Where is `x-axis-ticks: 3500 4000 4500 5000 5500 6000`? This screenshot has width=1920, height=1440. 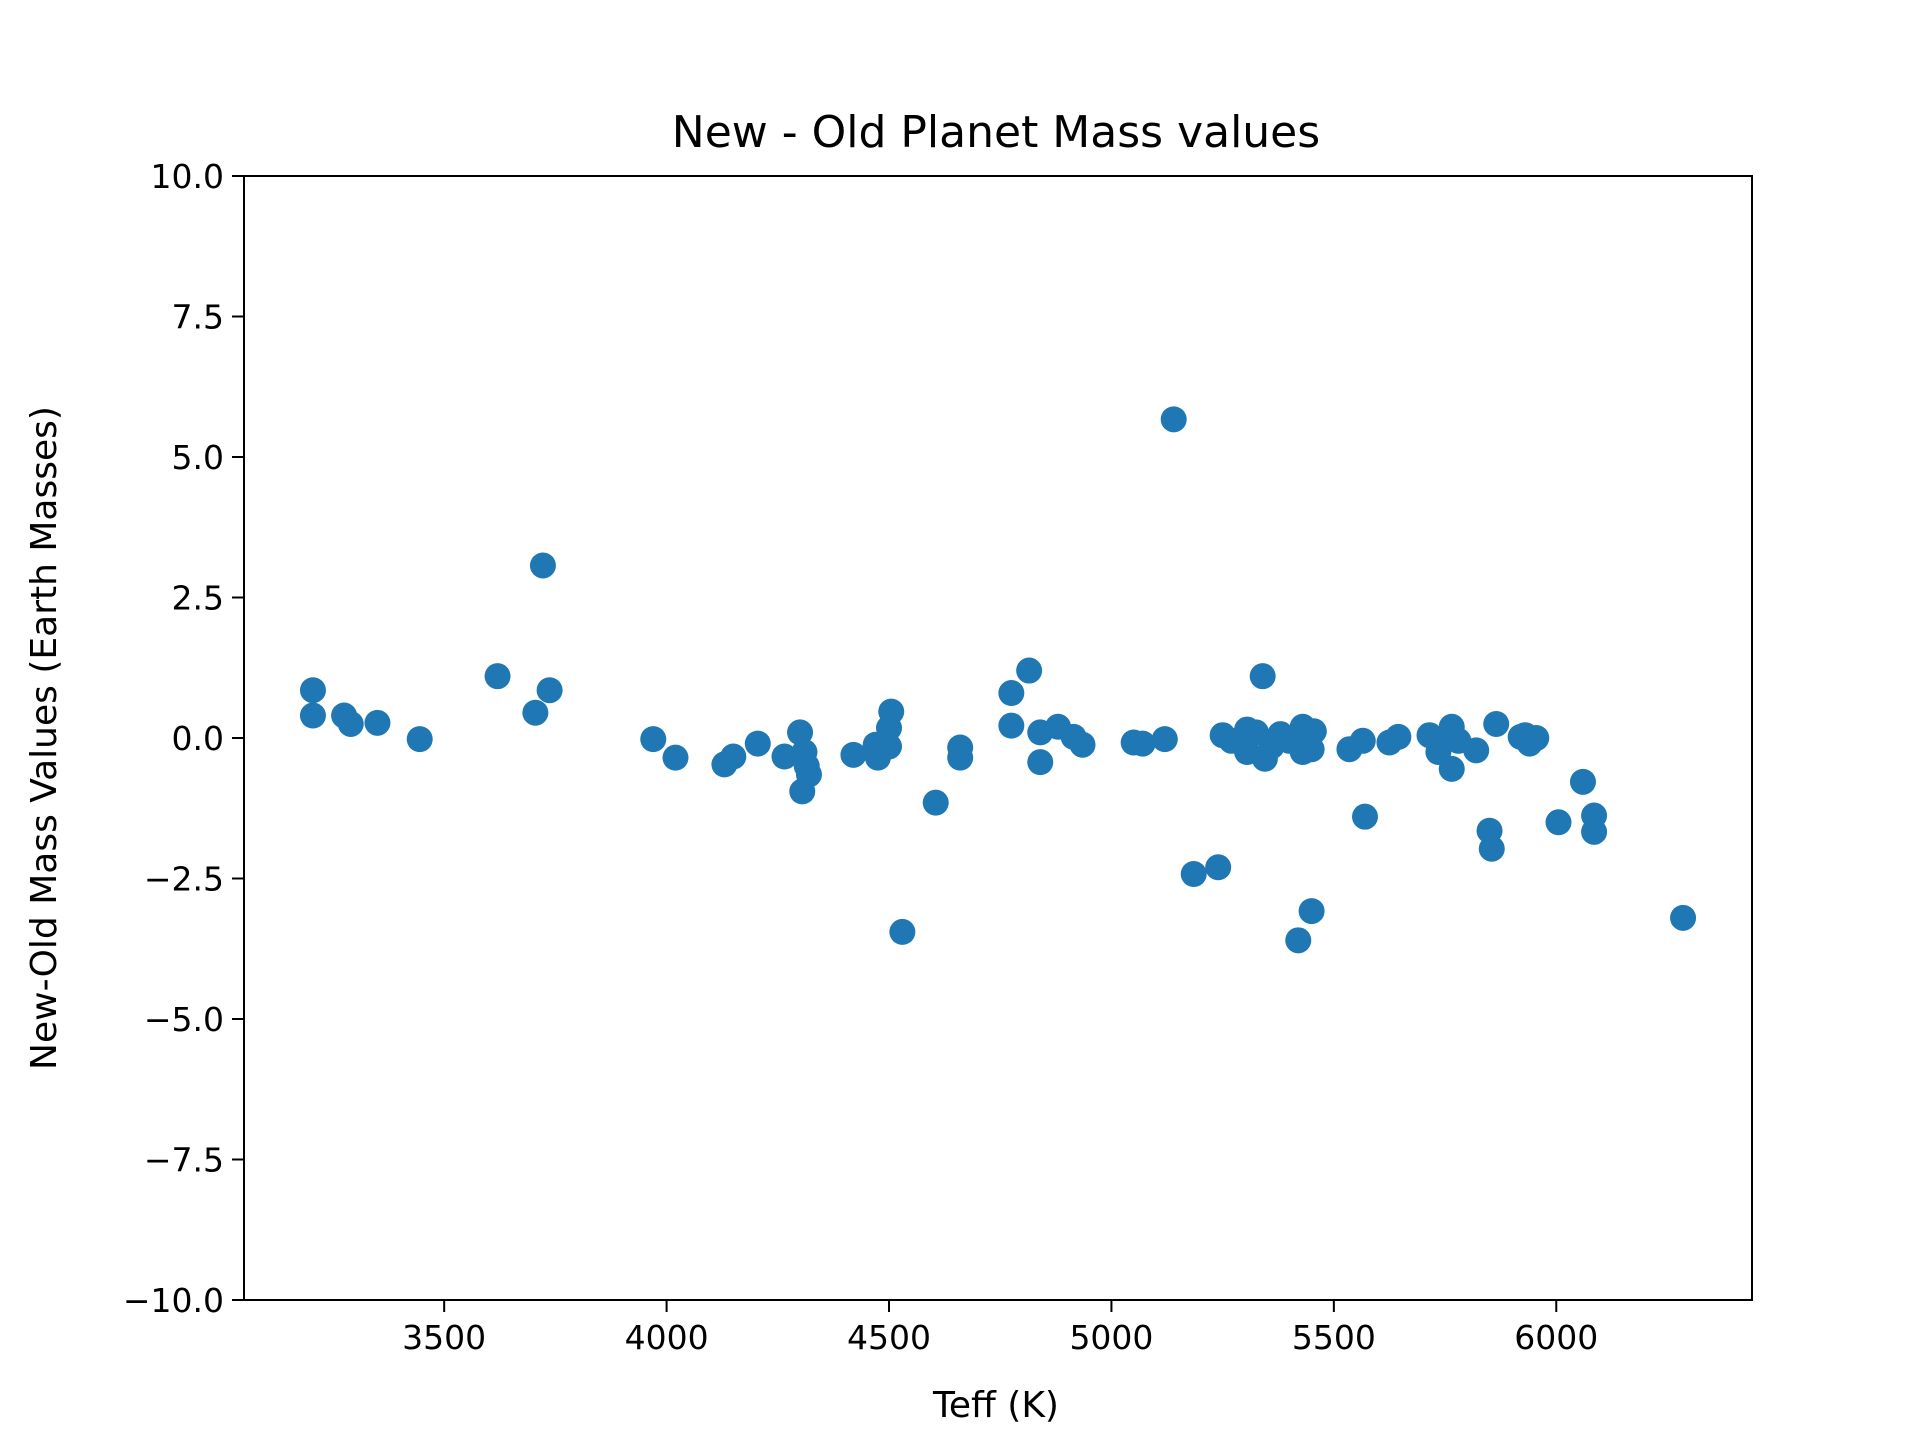 x-axis-ticks: 3500 4000 4500 5000 5500 6000 is located at coordinates (1000, 1328).